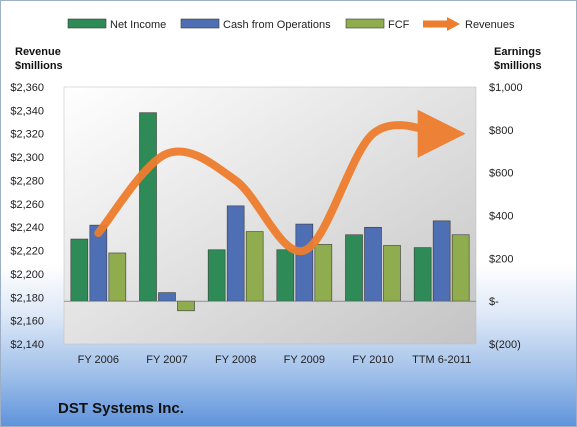  Describe the element at coordinates (200, 23) in the screenshot. I see `legend-swatch-cash-from-operations` at that location.